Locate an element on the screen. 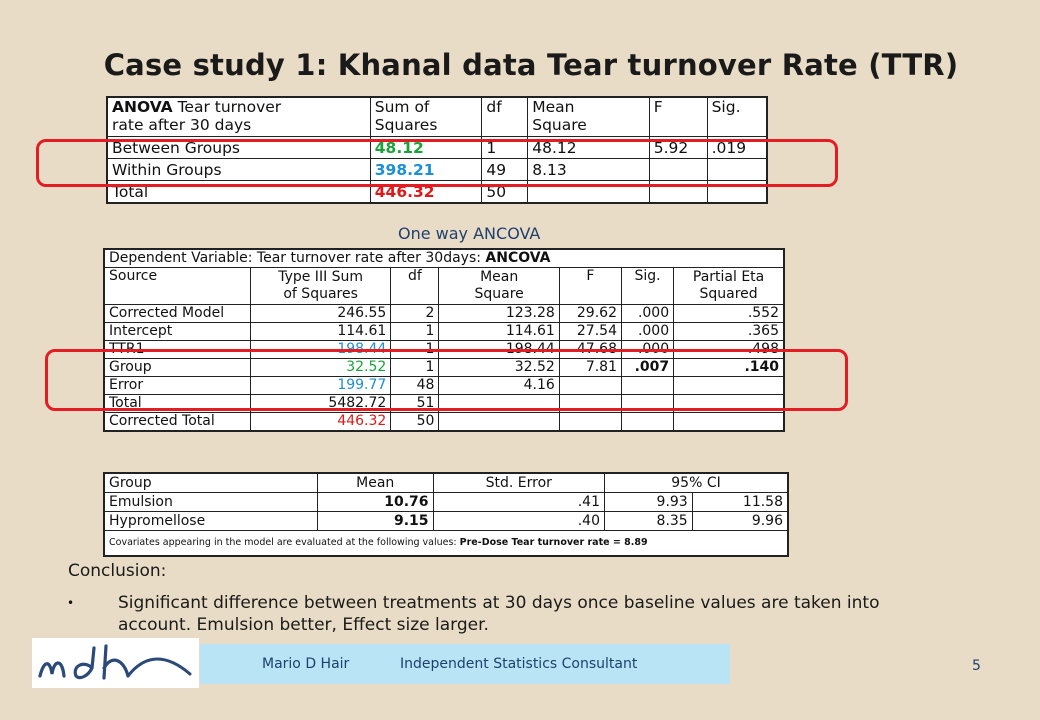 This screenshot has height=720, width=1040. row-label: Intercept is located at coordinates (177, 331).